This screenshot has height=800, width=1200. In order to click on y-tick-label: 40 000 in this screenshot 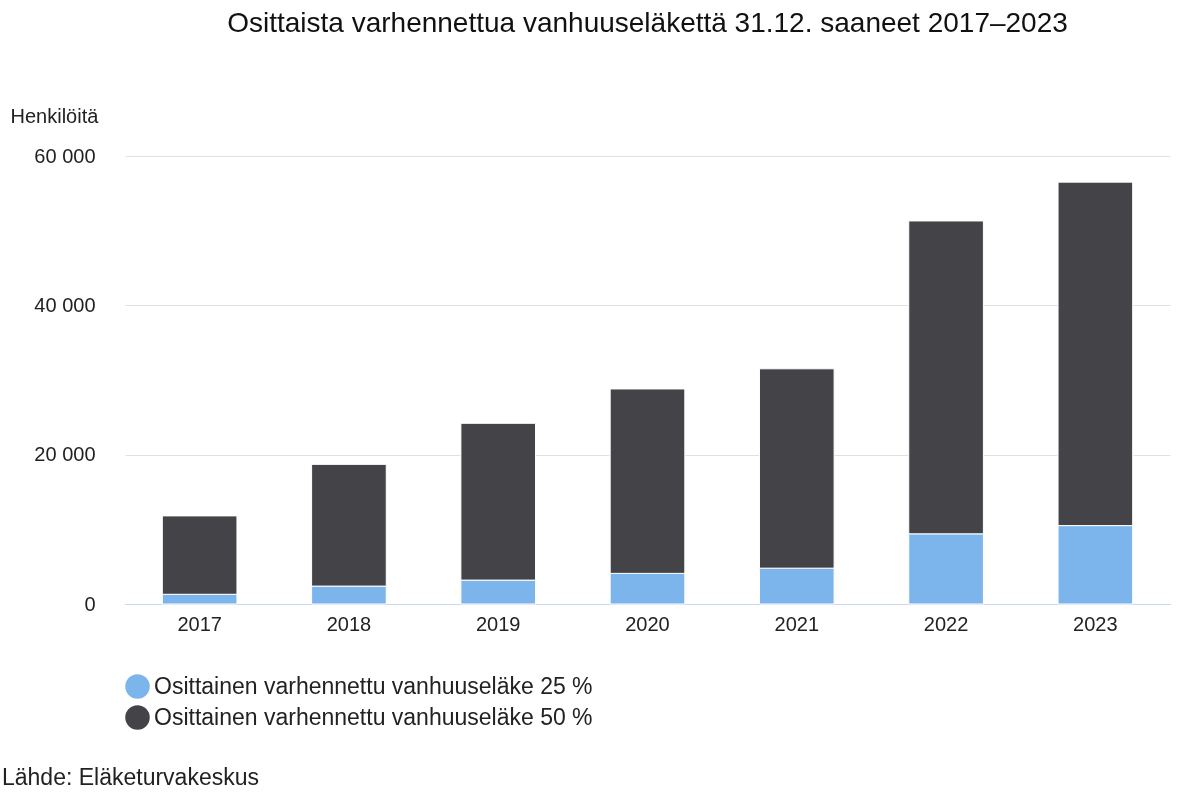, I will do `click(65, 304)`.